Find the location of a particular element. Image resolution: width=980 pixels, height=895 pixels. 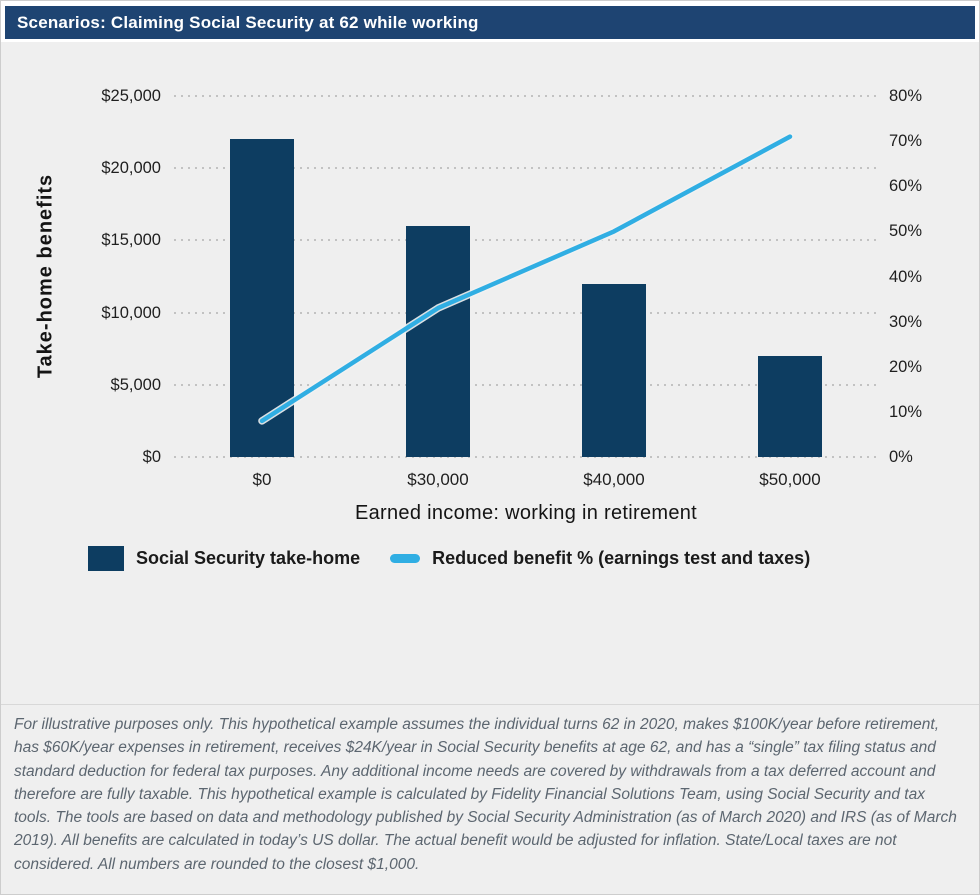

left-axis-tick-label: $5,000 is located at coordinates (135, 384).